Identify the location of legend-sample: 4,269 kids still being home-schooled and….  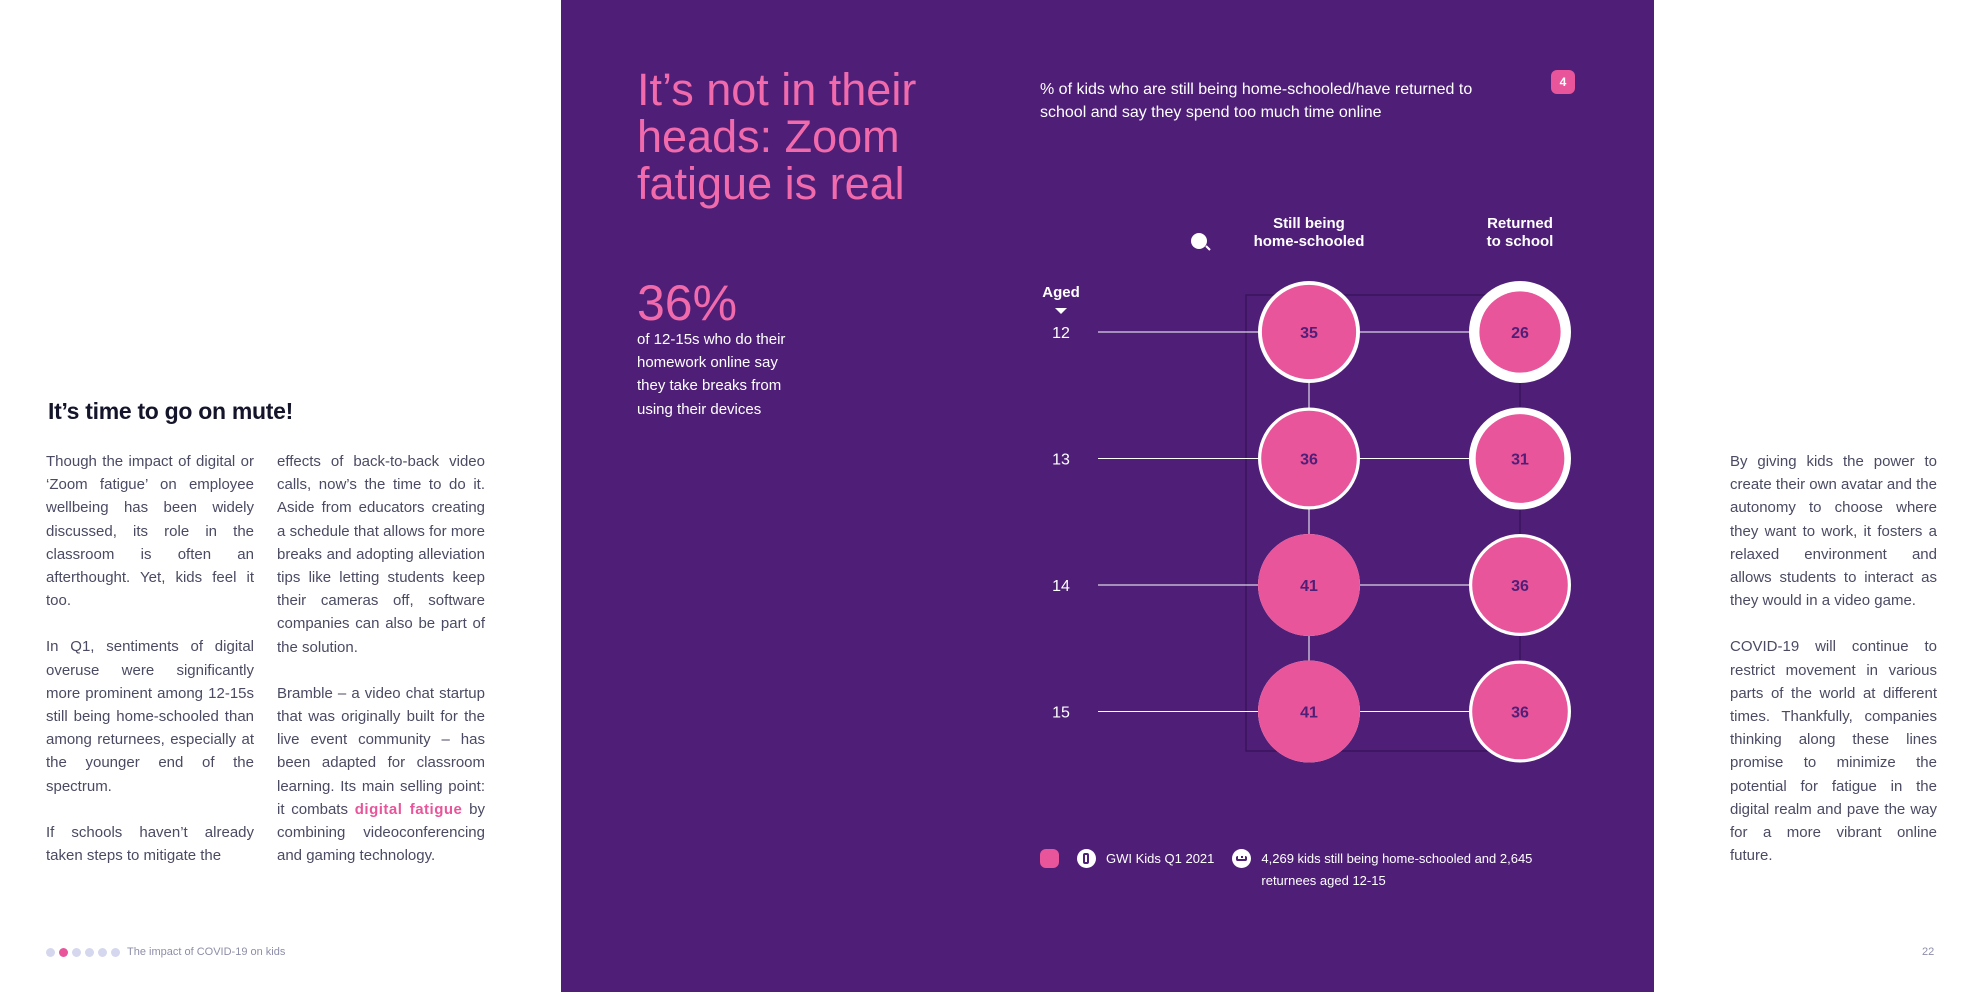
(1397, 869).